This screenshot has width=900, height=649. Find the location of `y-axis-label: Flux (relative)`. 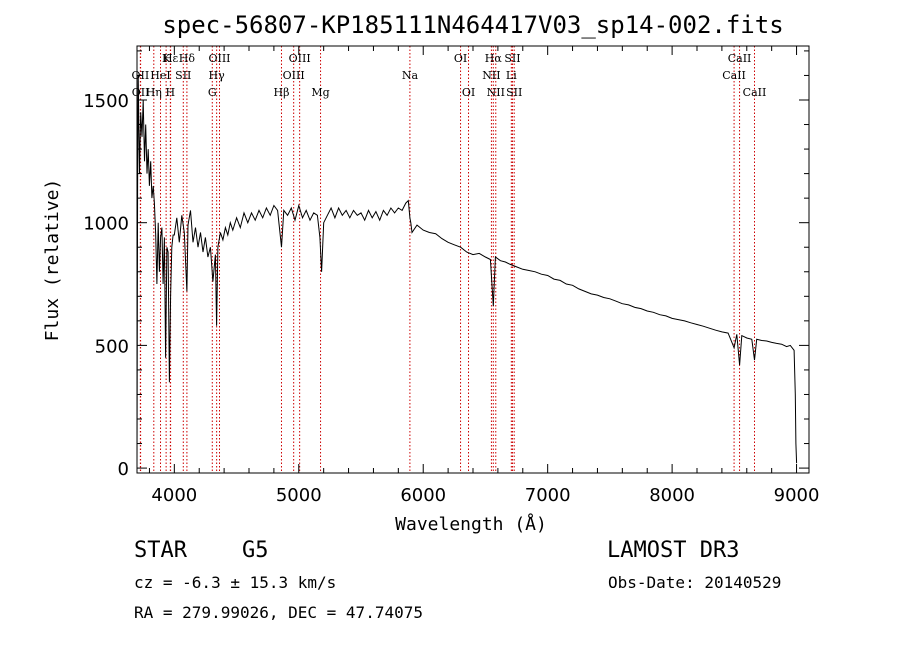

y-axis-label: Flux (relative) is located at coordinates (52, 260).